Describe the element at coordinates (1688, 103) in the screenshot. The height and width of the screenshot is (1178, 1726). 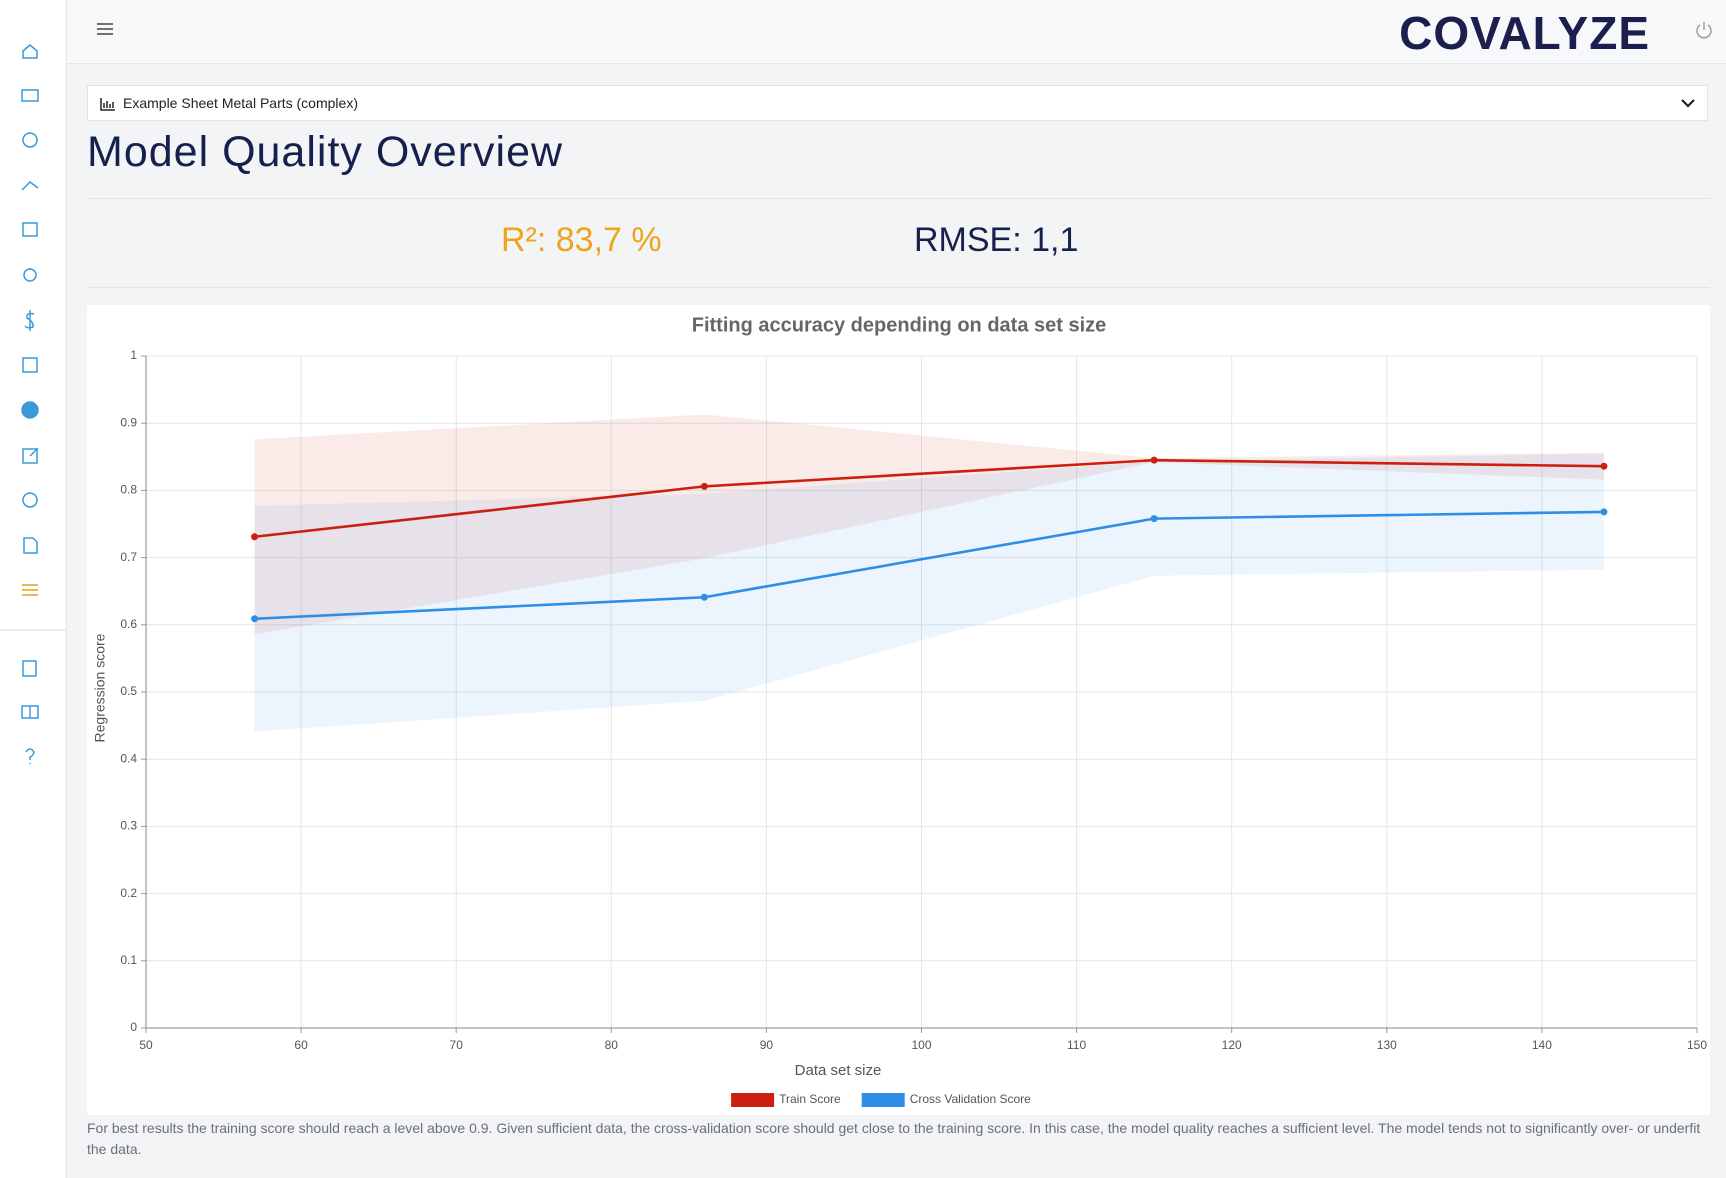
I see `chevron-icon` at that location.